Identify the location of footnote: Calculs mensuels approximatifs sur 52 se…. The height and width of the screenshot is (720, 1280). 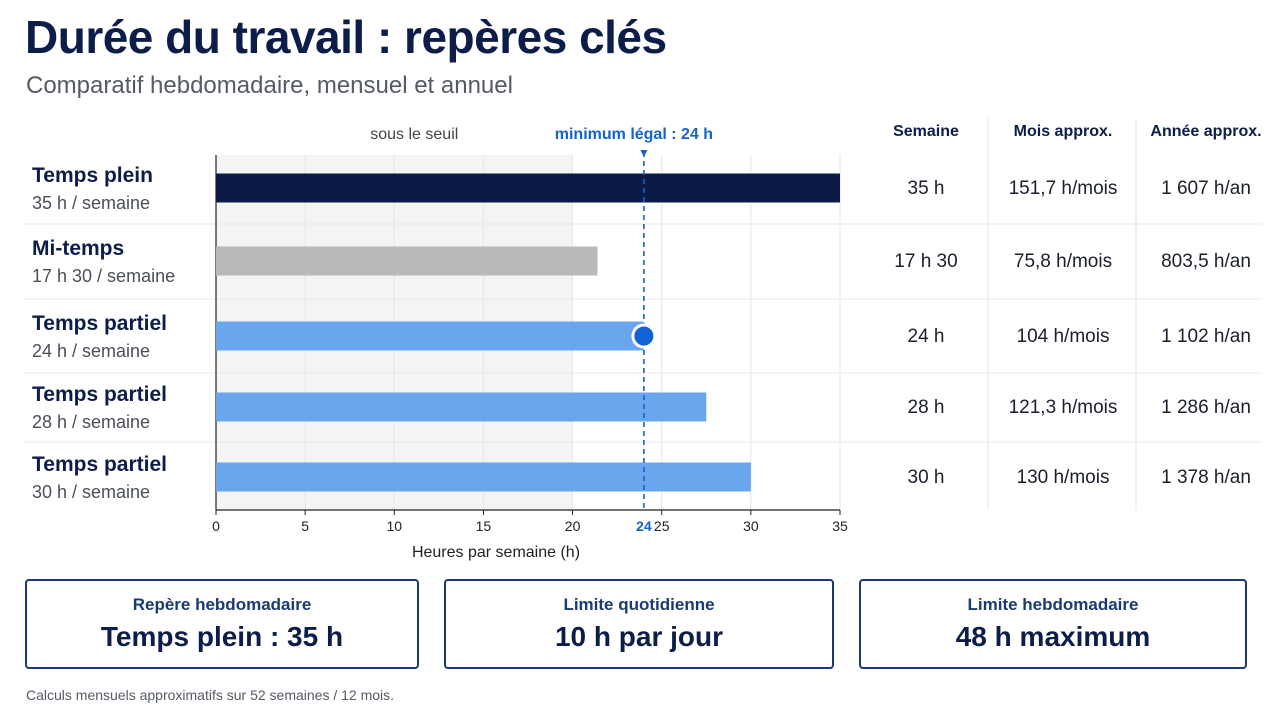
(210, 695).